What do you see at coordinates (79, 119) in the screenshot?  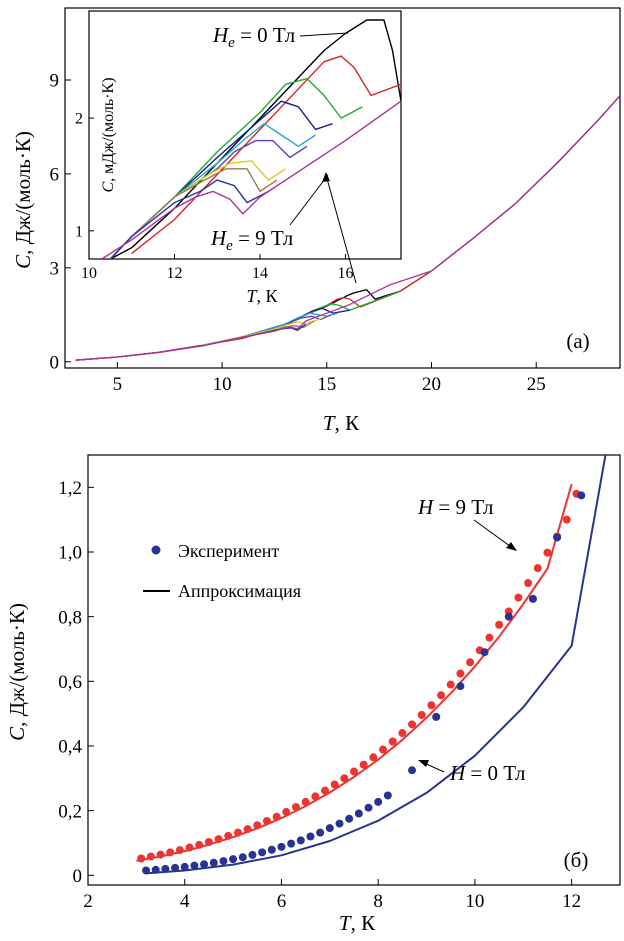 I see `inset-ytick-label: 2` at bounding box center [79, 119].